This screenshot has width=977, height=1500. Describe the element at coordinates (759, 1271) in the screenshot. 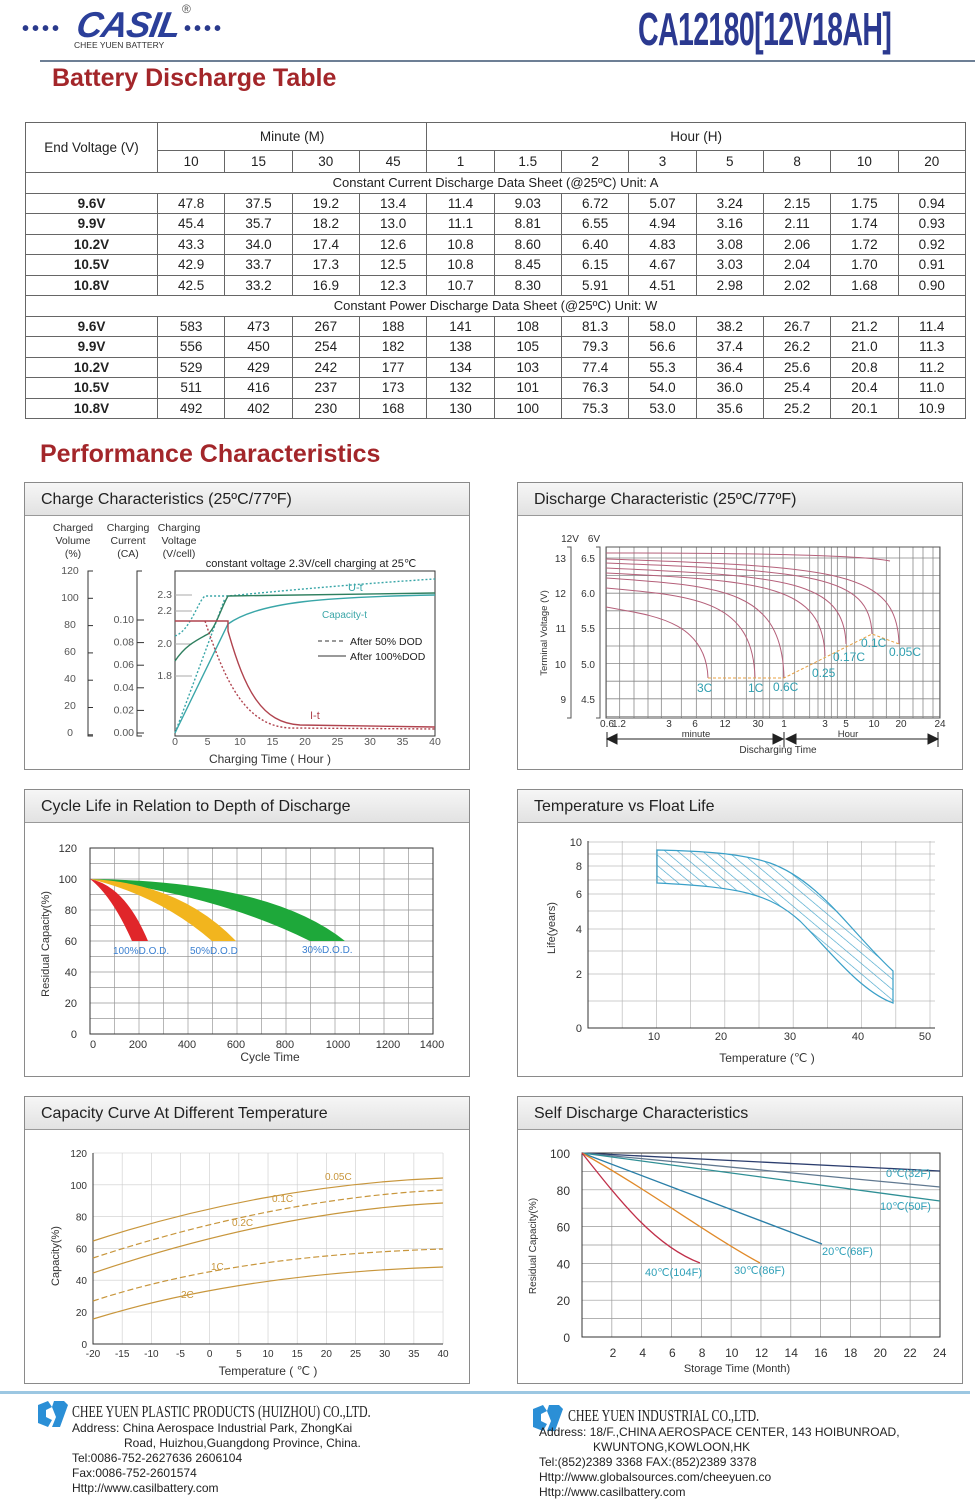

I see `label-30c: 30℃(86F)` at that location.